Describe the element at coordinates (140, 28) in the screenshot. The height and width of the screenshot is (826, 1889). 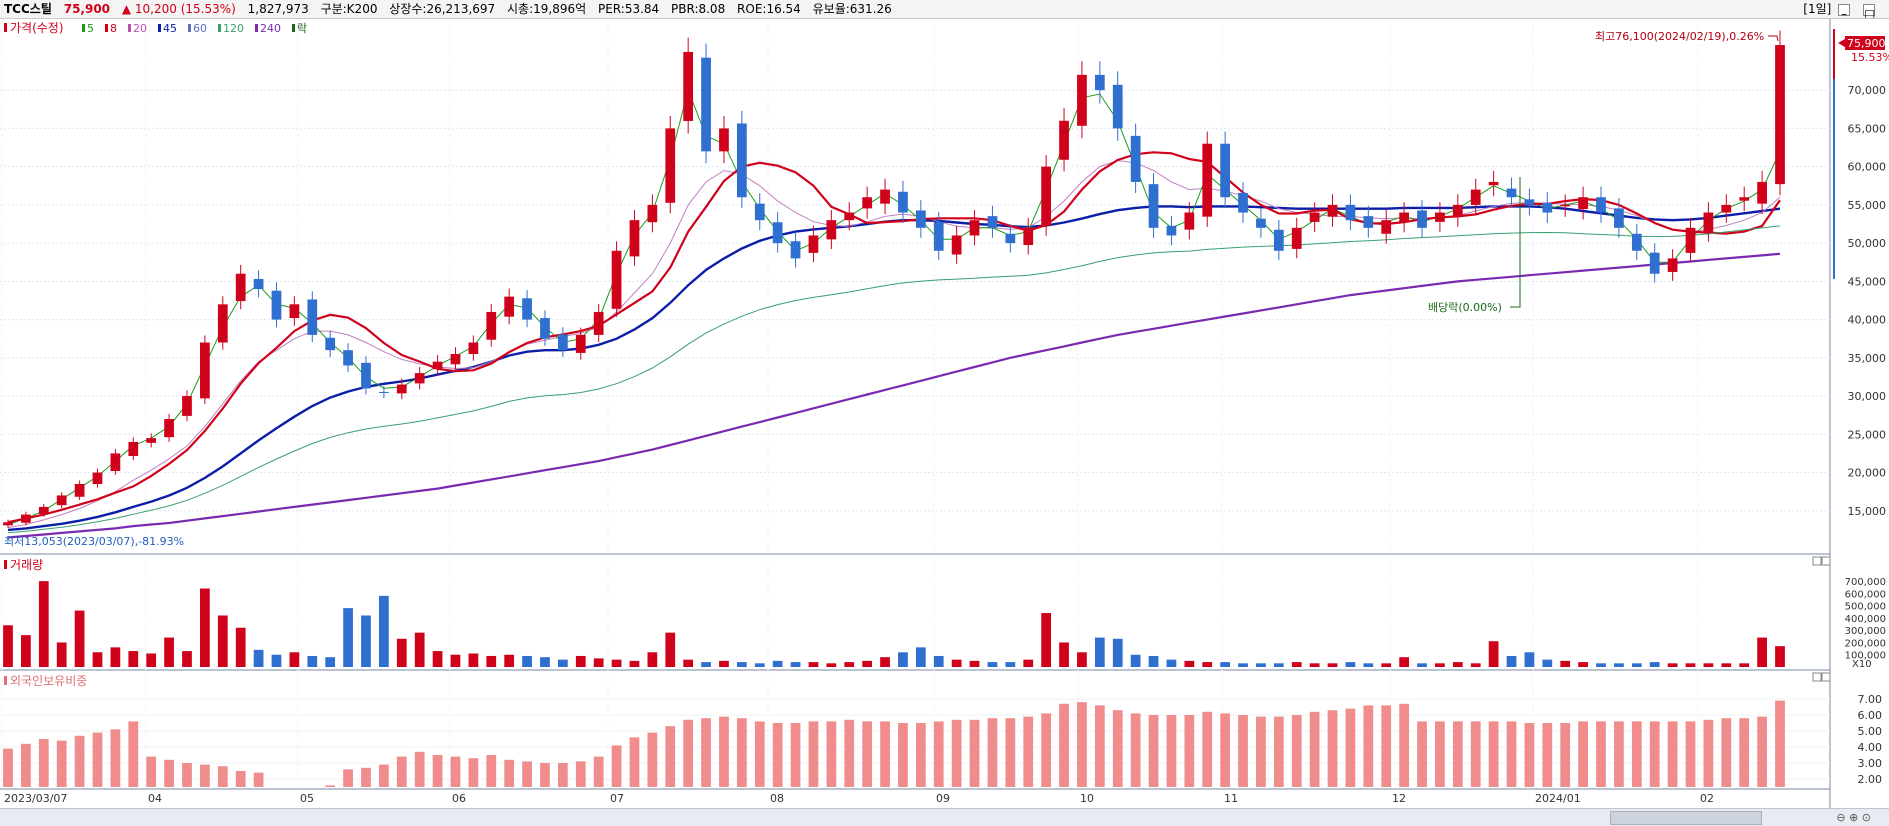
I see `ma-legend-item: 20` at that location.